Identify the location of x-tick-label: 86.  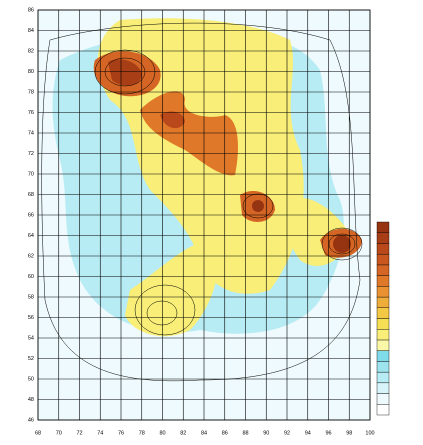
(225, 433).